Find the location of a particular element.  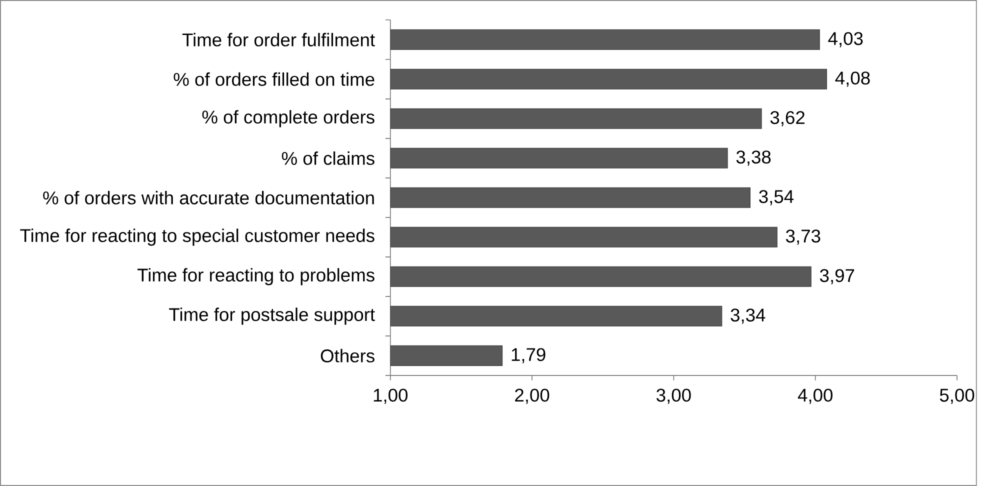

data-label: 1,79 is located at coordinates (529, 356).